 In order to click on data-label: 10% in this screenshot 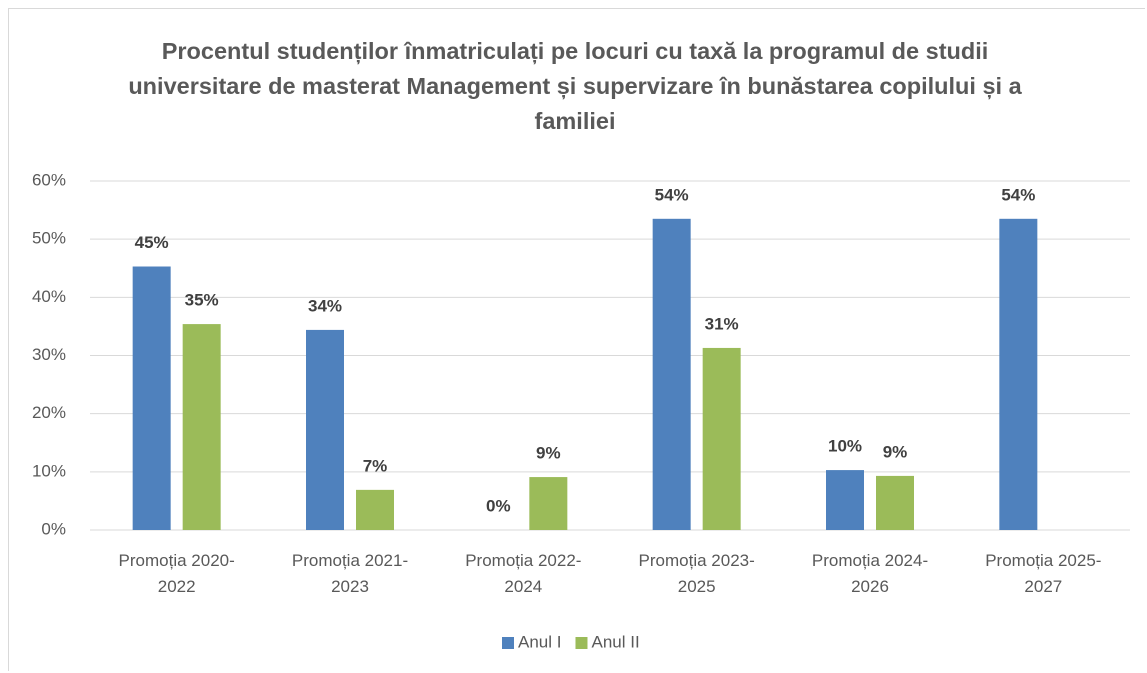, I will do `click(845, 446)`.